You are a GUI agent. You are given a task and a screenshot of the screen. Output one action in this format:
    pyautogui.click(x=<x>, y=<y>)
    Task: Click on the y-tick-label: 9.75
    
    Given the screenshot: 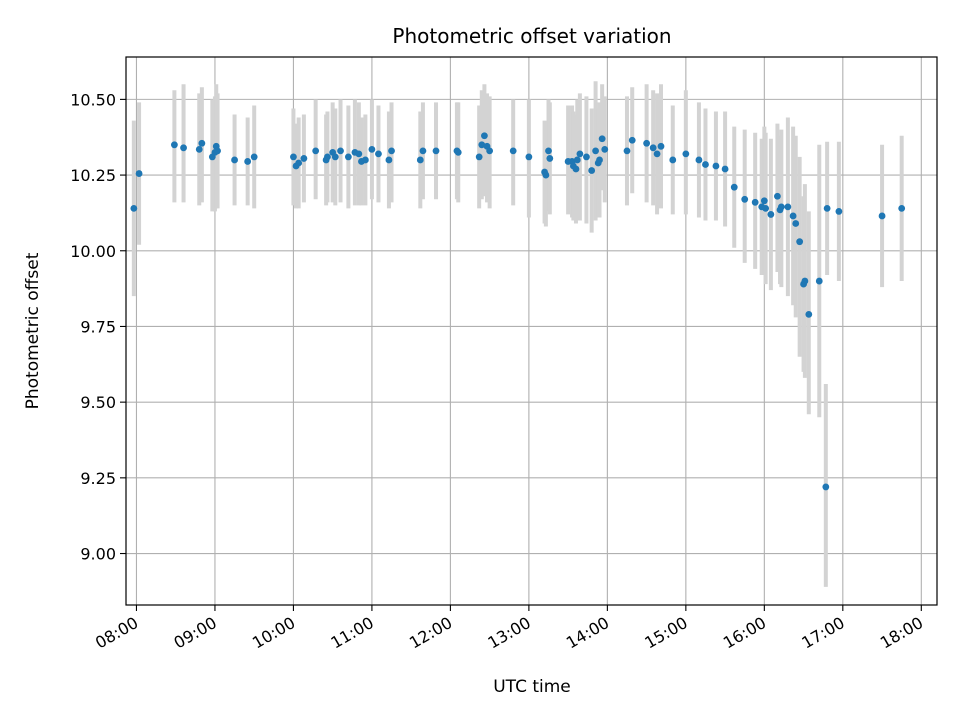 What is the action you would take?
    pyautogui.click(x=98, y=326)
    